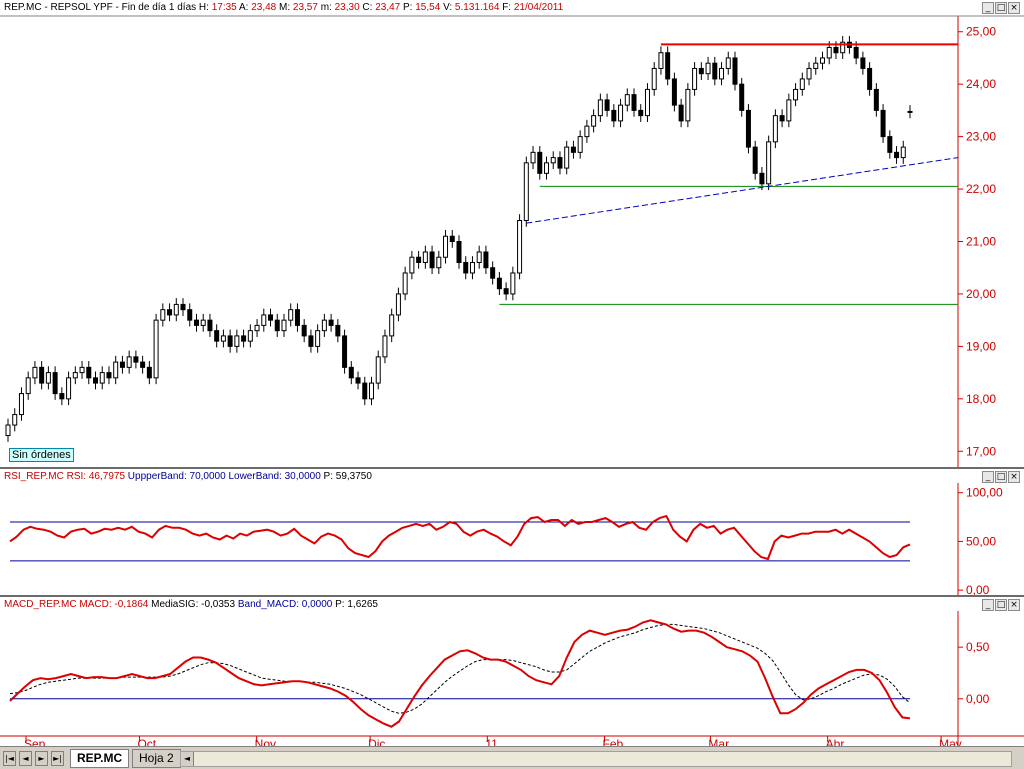 This screenshot has height=769, width=1024. Describe the element at coordinates (175, 604) in the screenshot. I see `signal-label: MediaSIG:` at that location.